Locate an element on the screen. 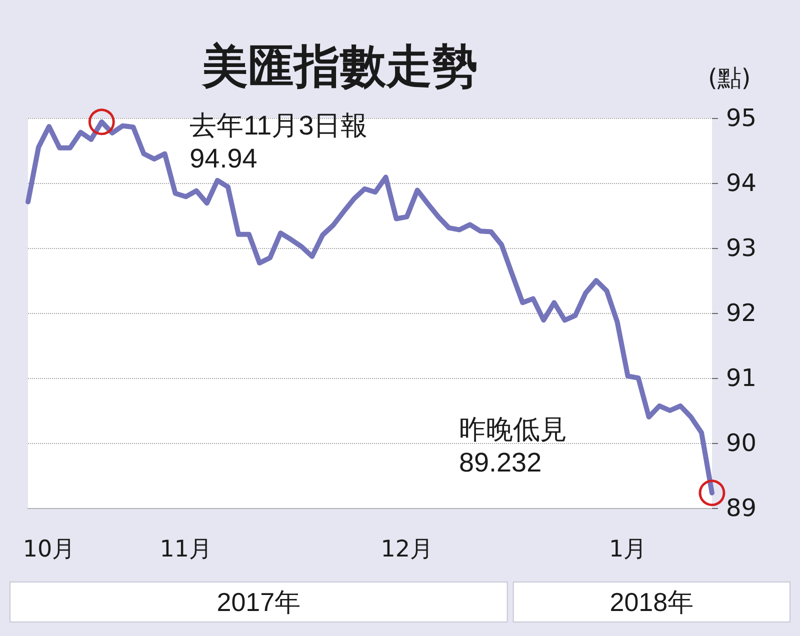 The height and width of the screenshot is (636, 800). y-tick-label: 90 is located at coordinates (741, 443).